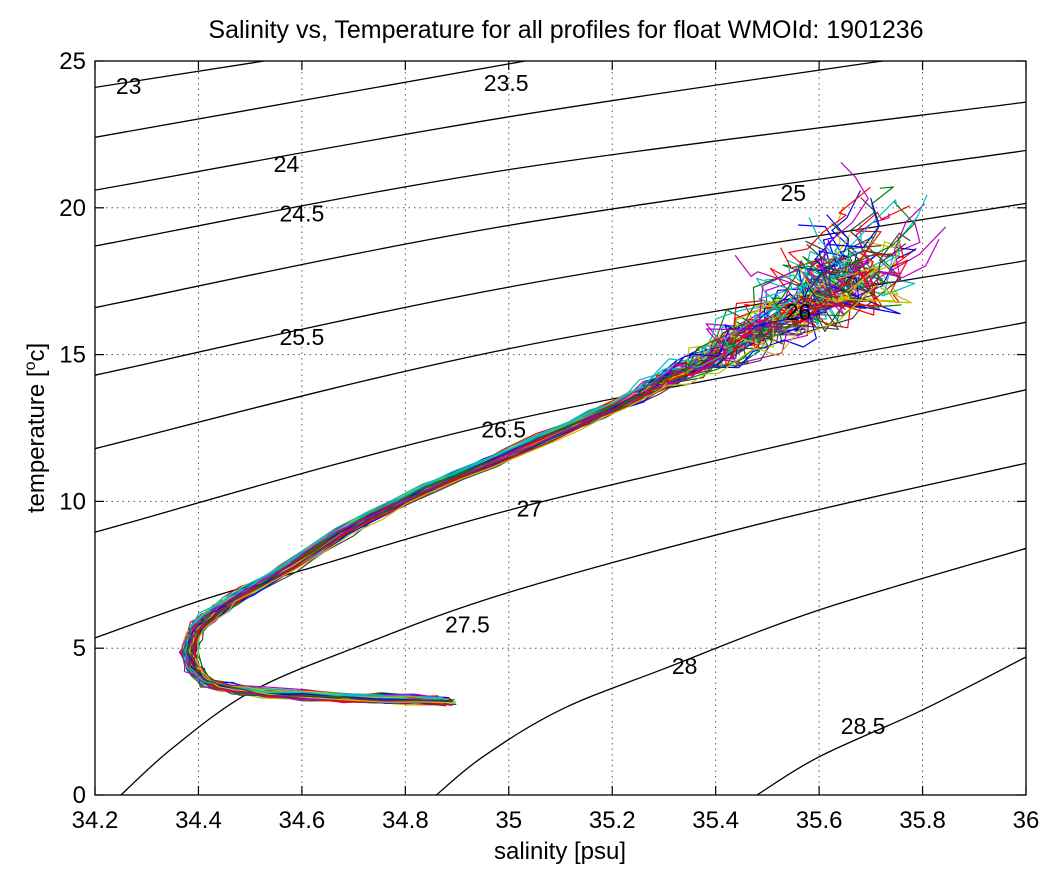 The width and height of the screenshot is (1050, 871). I want to click on y-tick-label: 0, so click(79, 795).